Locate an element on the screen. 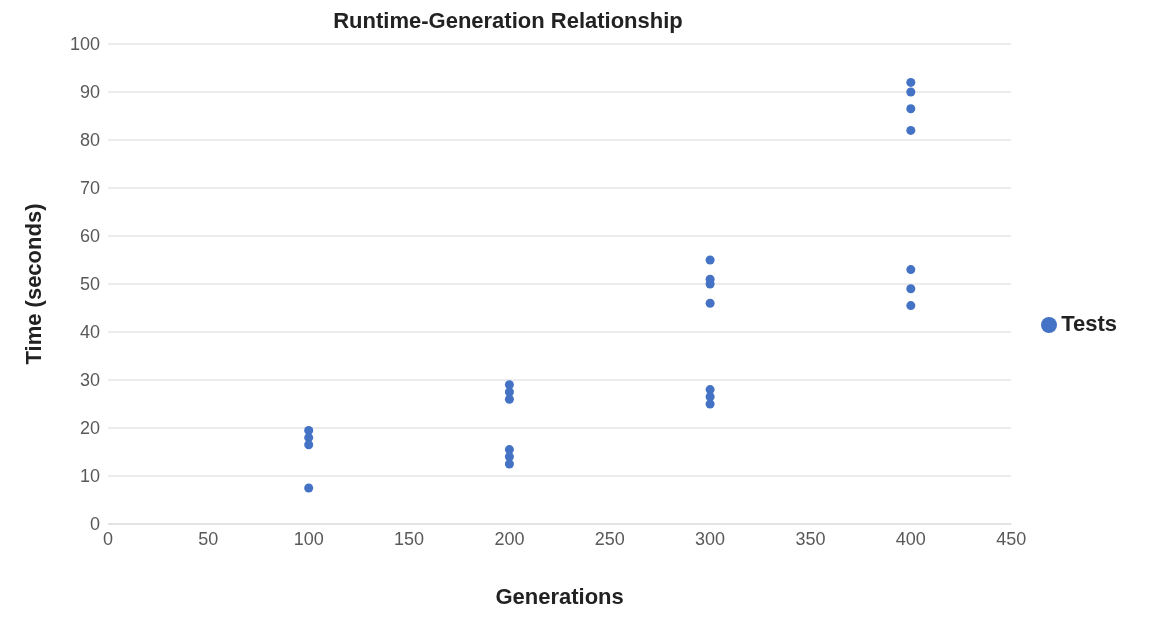 The height and width of the screenshot is (628, 1155). x-tick-label: 50 is located at coordinates (208, 538).